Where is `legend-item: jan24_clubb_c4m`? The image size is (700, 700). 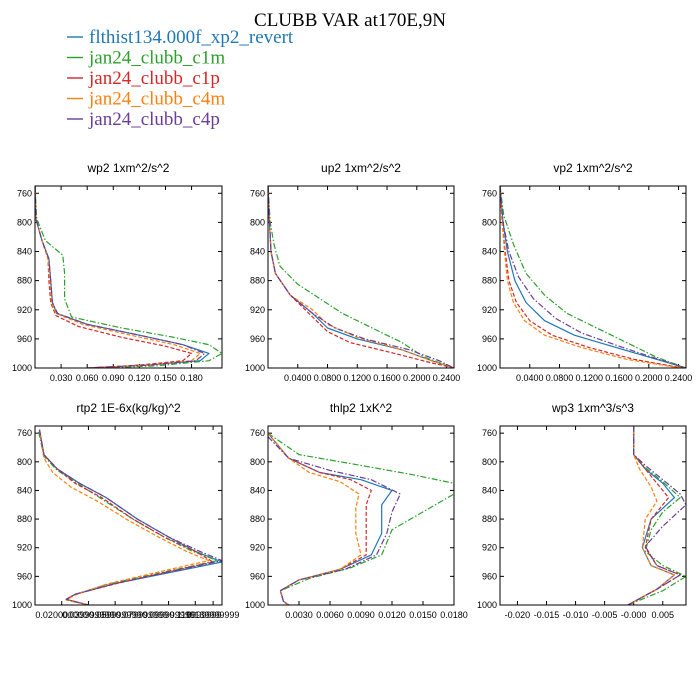 legend-item: jan24_clubb_c4m is located at coordinates (146, 99).